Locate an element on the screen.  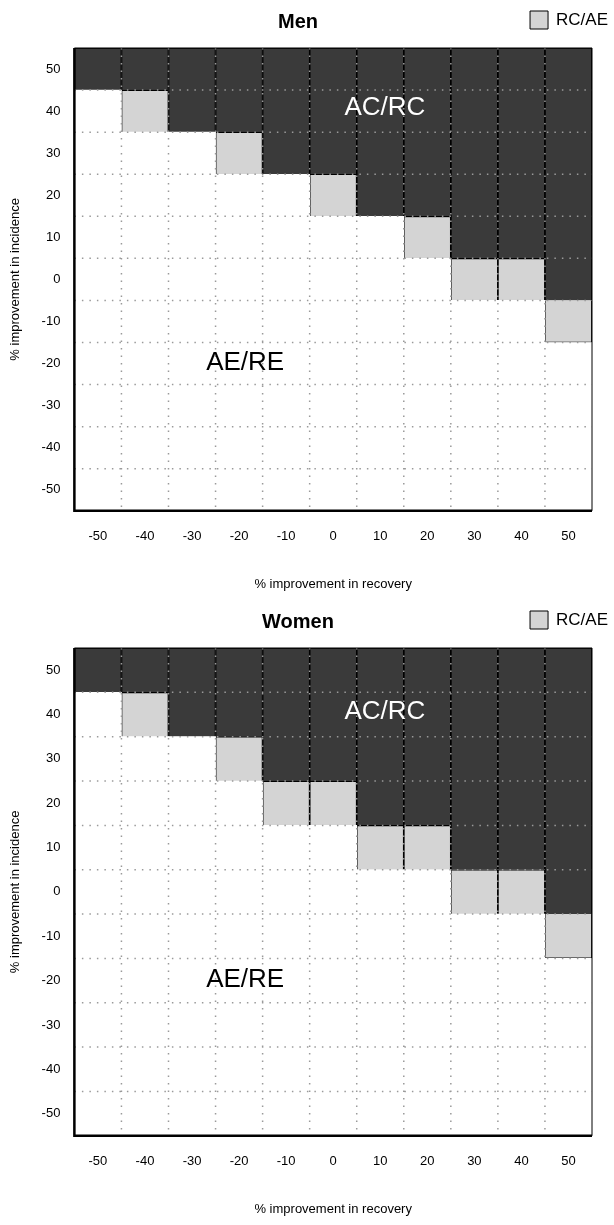
chart-title: Women is located at coordinates (298, 620).